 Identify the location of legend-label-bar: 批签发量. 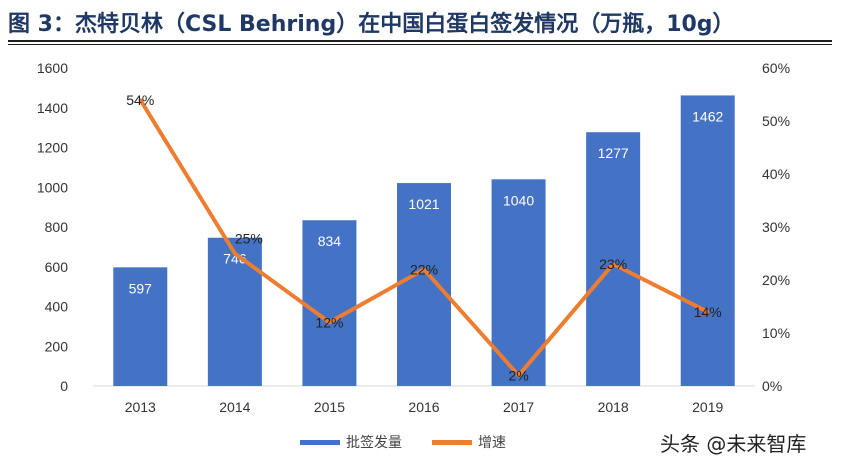
(374, 443).